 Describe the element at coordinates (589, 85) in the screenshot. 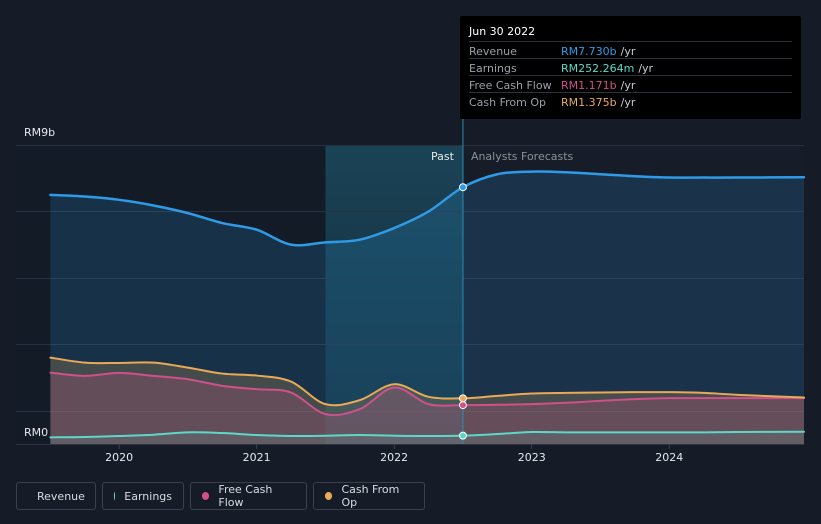

I see `tooltip-value: RM1.171b` at that location.